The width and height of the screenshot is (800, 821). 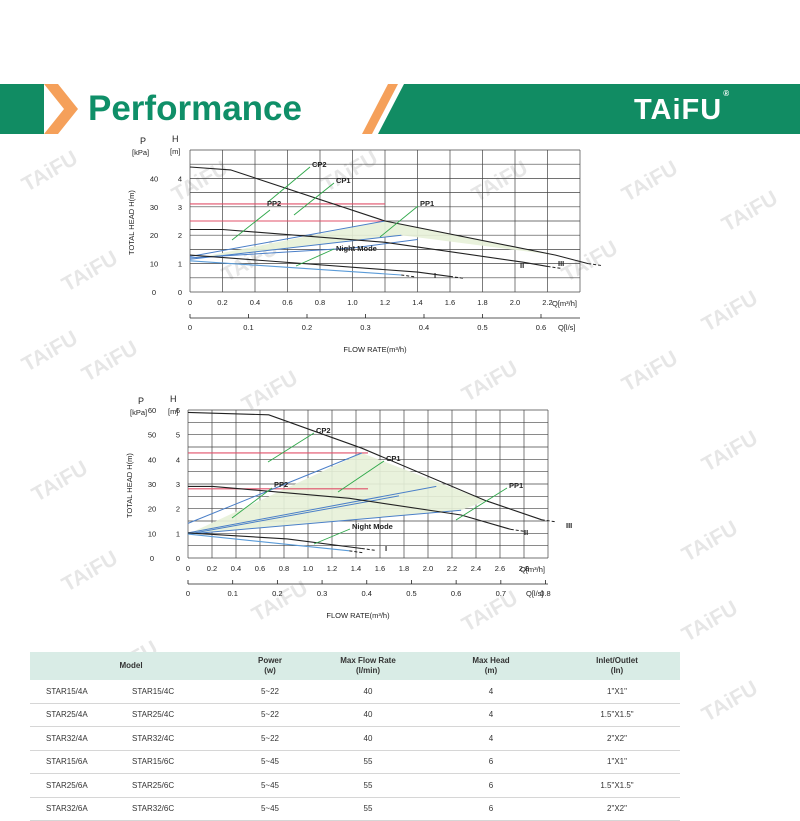 I want to click on cell-inlet: 1.5"X1.5", so click(x=617, y=715).